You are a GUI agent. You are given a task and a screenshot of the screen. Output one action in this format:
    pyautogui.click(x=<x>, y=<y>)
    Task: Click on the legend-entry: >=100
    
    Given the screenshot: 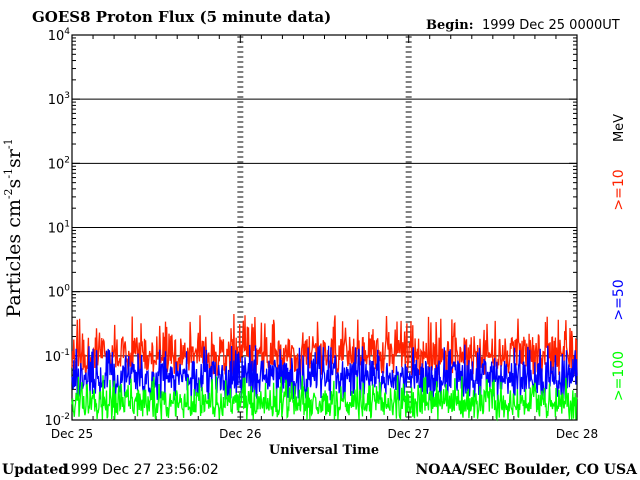 What is the action you would take?
    pyautogui.click(x=619, y=376)
    